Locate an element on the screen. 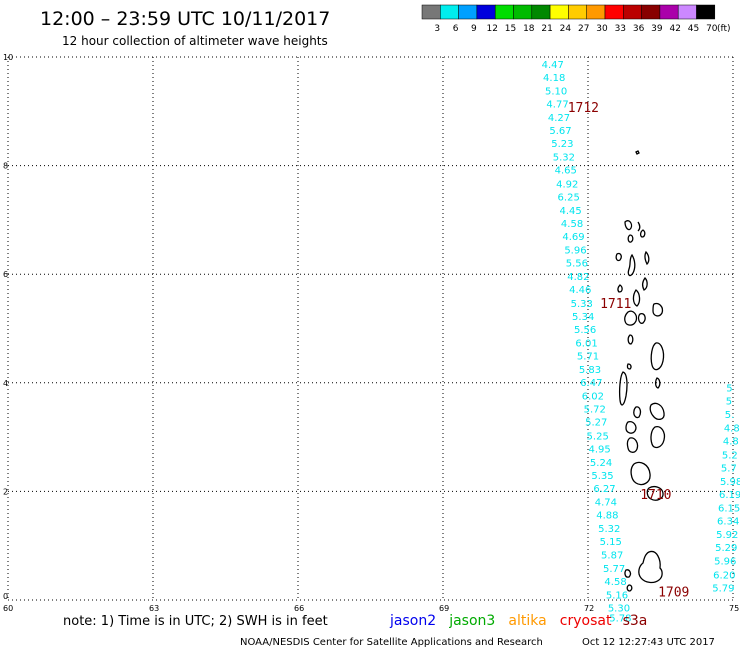  swh-value: 6.01 is located at coordinates (586, 343).